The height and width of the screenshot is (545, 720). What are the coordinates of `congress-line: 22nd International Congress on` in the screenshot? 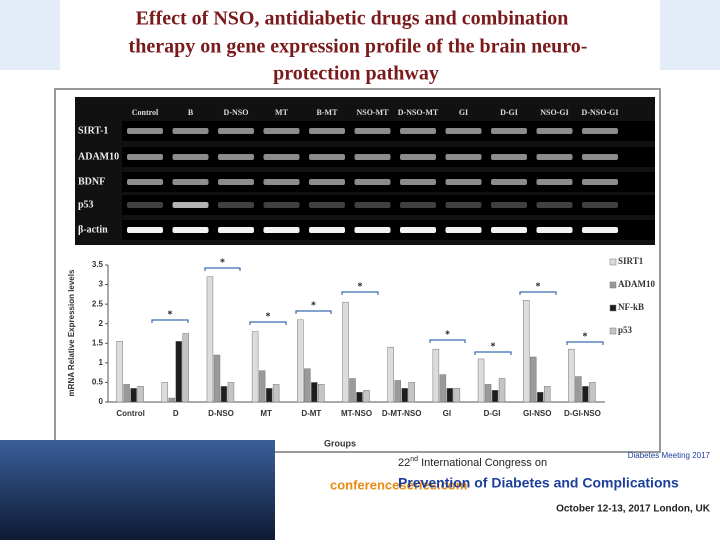 It's located at (472, 462).